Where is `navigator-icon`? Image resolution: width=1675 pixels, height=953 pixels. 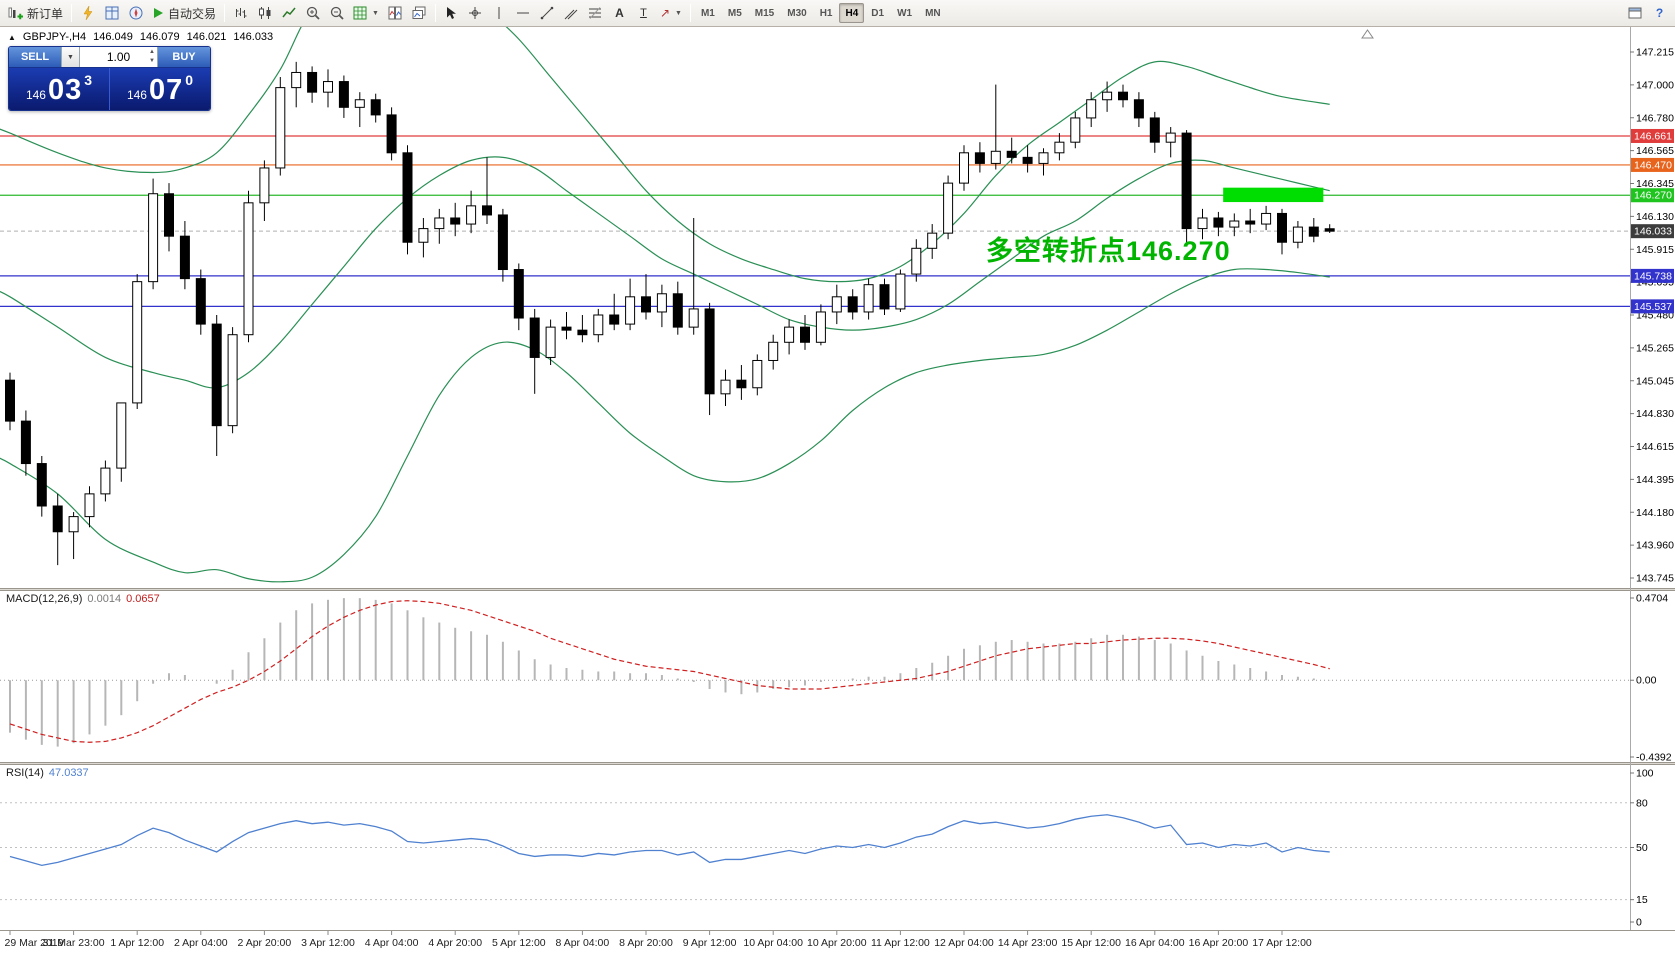
navigator-icon is located at coordinates (136, 13).